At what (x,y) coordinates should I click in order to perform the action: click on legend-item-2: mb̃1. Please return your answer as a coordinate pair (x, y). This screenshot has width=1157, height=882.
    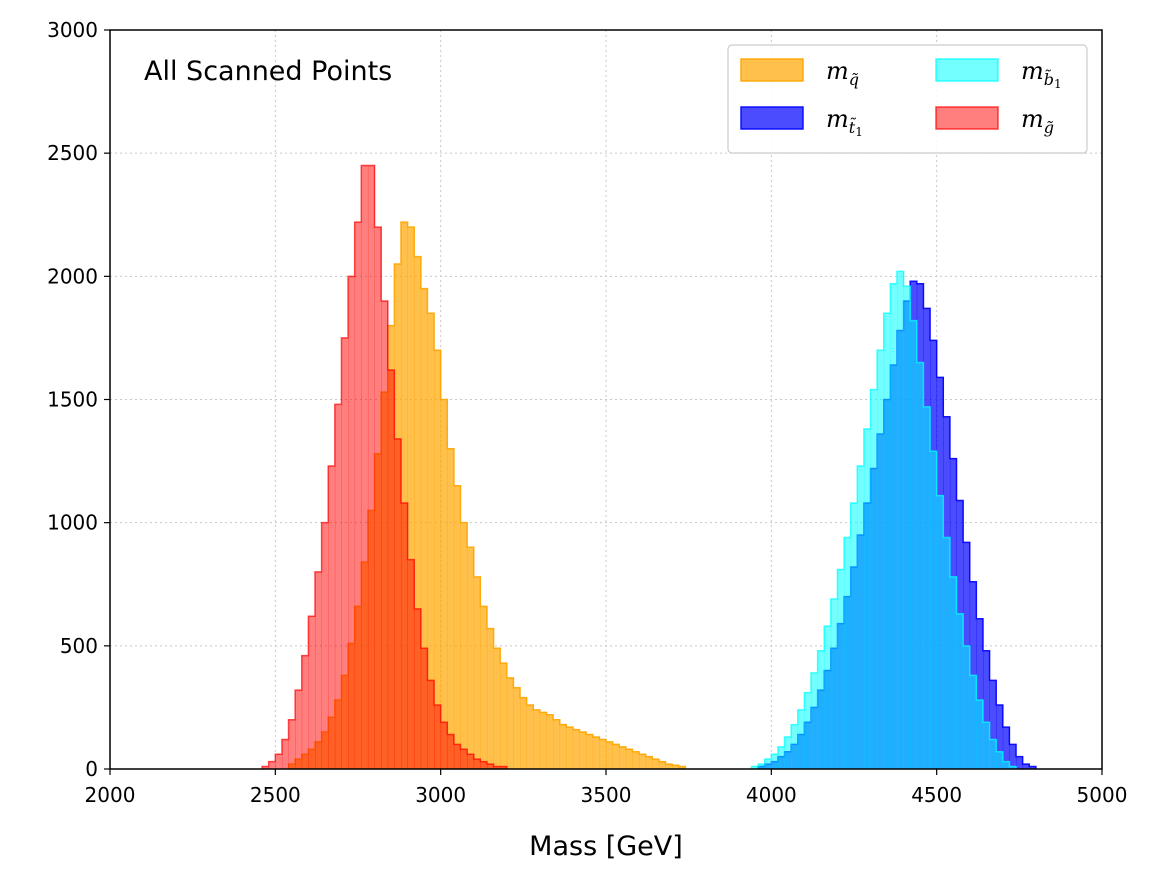
    Looking at the image, I should click on (998, 74).